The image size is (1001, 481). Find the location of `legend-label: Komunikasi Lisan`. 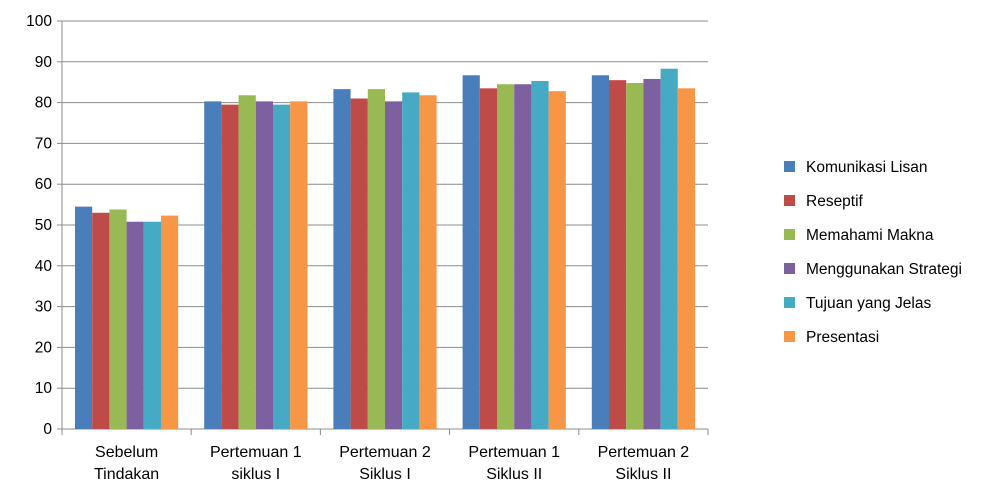

legend-label: Komunikasi Lisan is located at coordinates (866, 167).